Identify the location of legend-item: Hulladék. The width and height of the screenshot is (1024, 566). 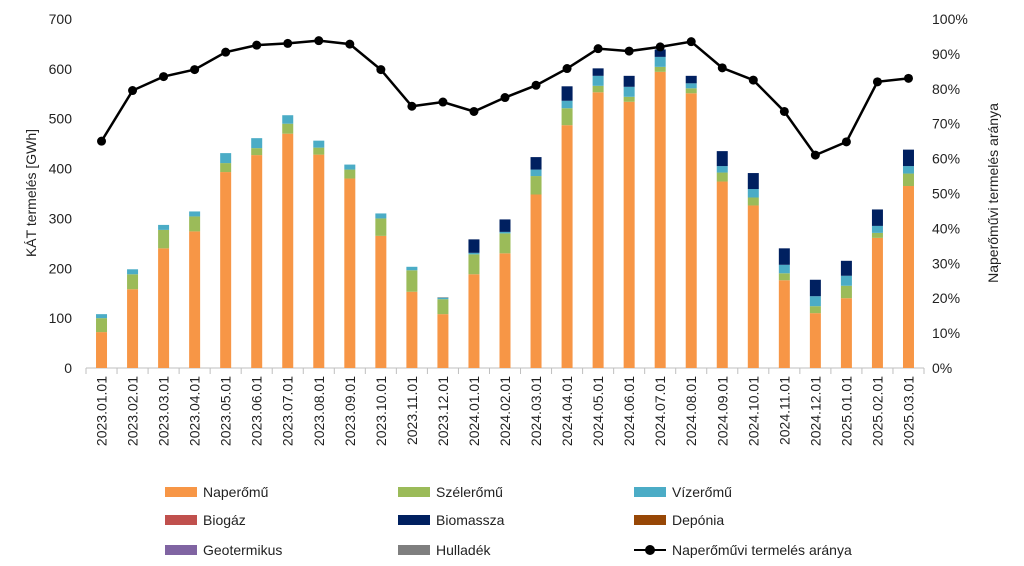
(444, 550).